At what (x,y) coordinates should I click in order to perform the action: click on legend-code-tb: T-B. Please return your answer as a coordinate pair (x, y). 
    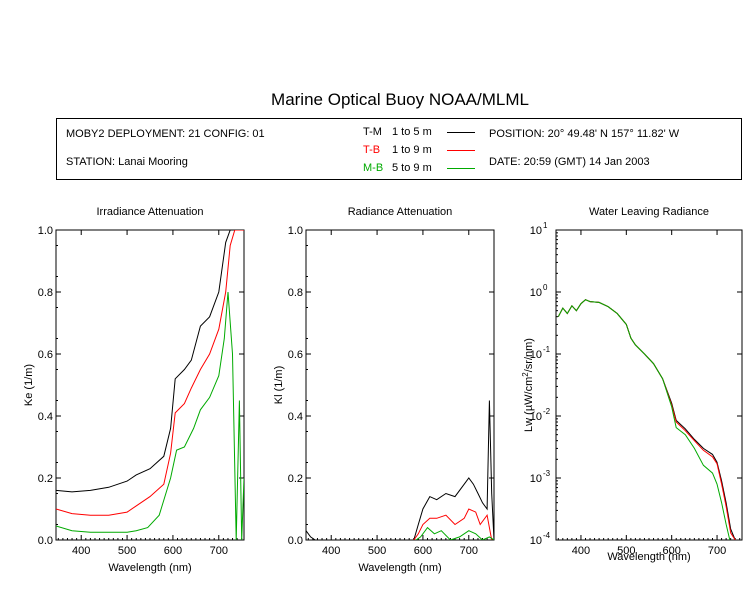
    Looking at the image, I should click on (372, 150).